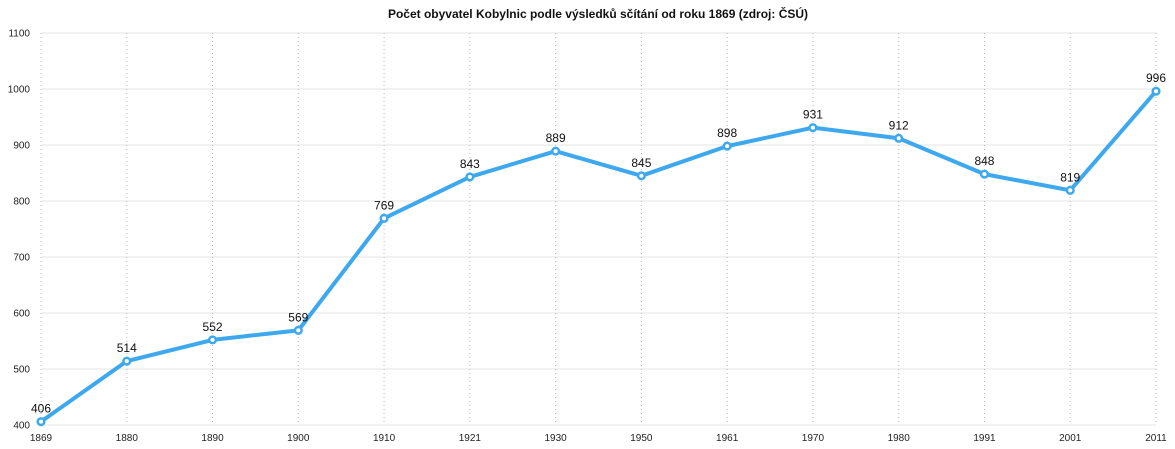  What do you see at coordinates (641, 163) in the screenshot?
I see `data-label: 845` at bounding box center [641, 163].